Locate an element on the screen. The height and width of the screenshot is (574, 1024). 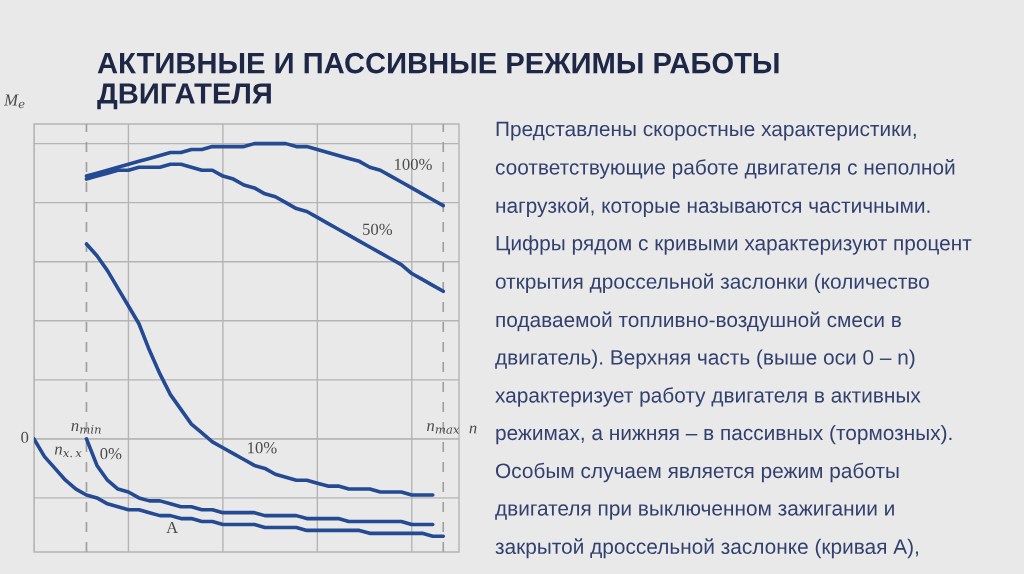
series-label: 50% is located at coordinates (378, 229).